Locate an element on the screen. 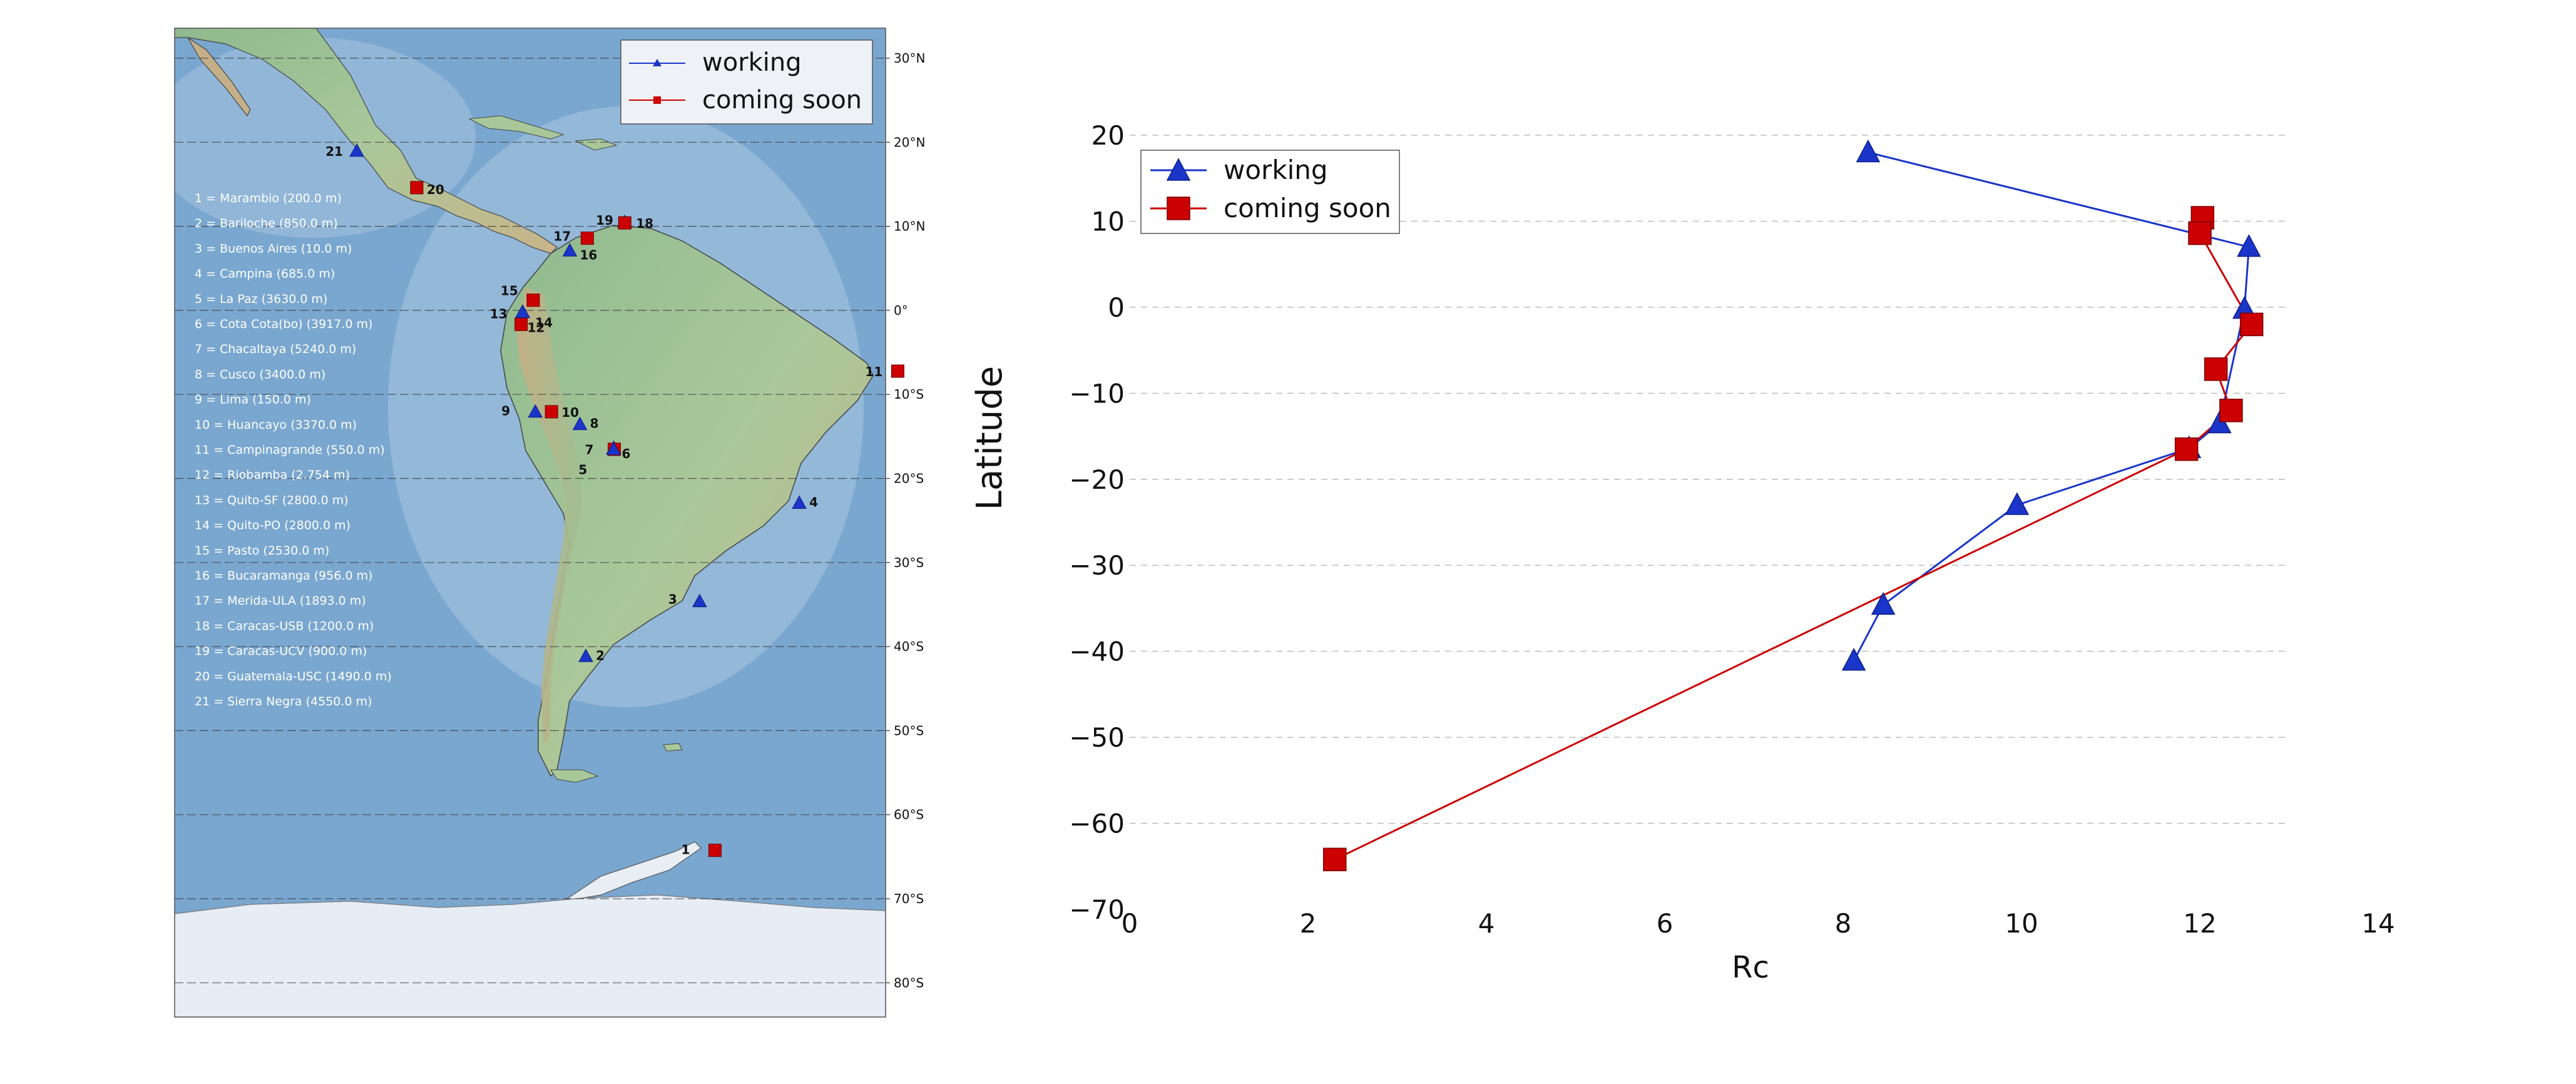 The width and height of the screenshot is (2576, 1084). station-list-entry: 20 = Guatemala-USC (1490.0 m) is located at coordinates (293, 676).